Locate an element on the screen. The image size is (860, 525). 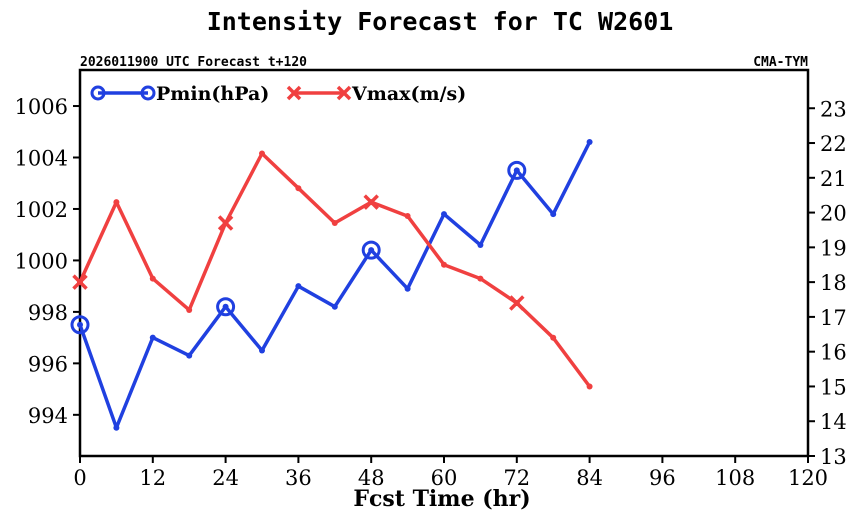
y-left-tick-label: 1004 is located at coordinates (41, 158).